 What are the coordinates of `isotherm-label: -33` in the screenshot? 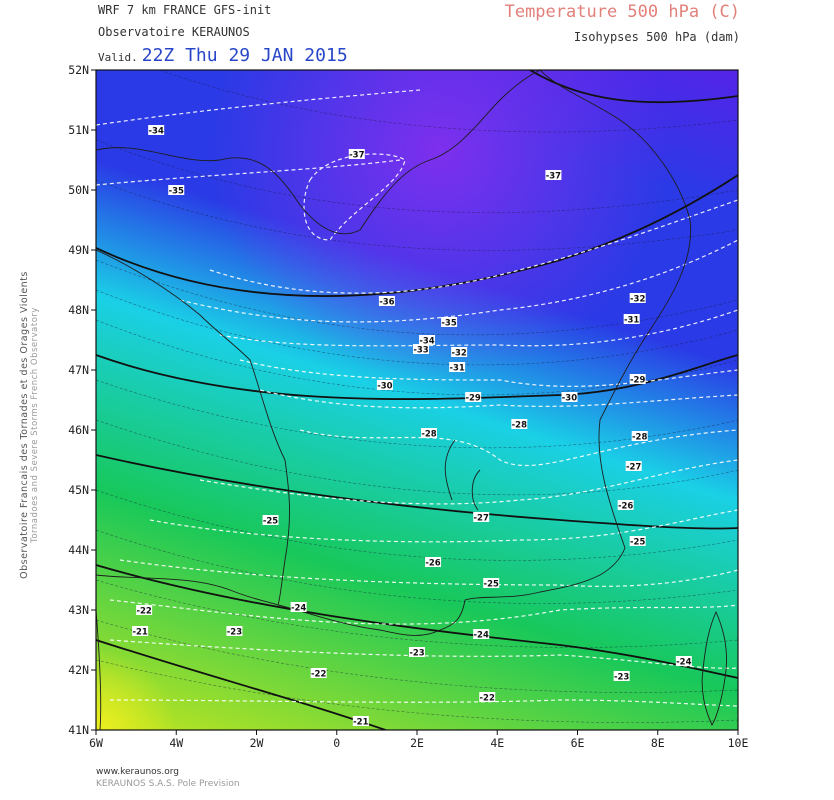 It's located at (421, 350).